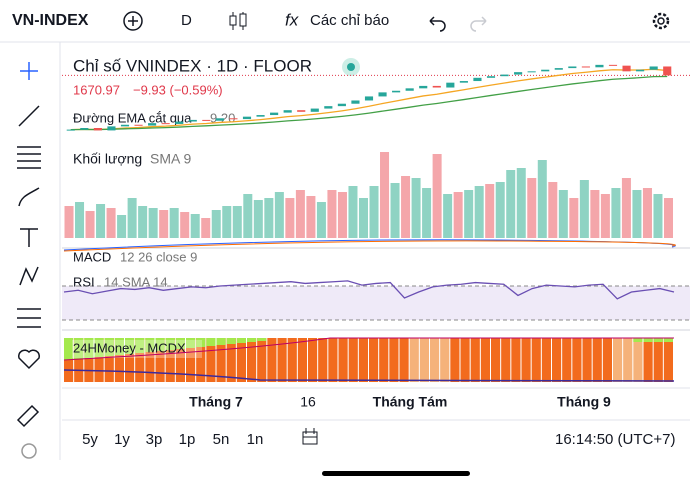 The height and width of the screenshot is (490, 690). Describe the element at coordinates (133, 21) in the screenshot. I see `add-icon` at that location.